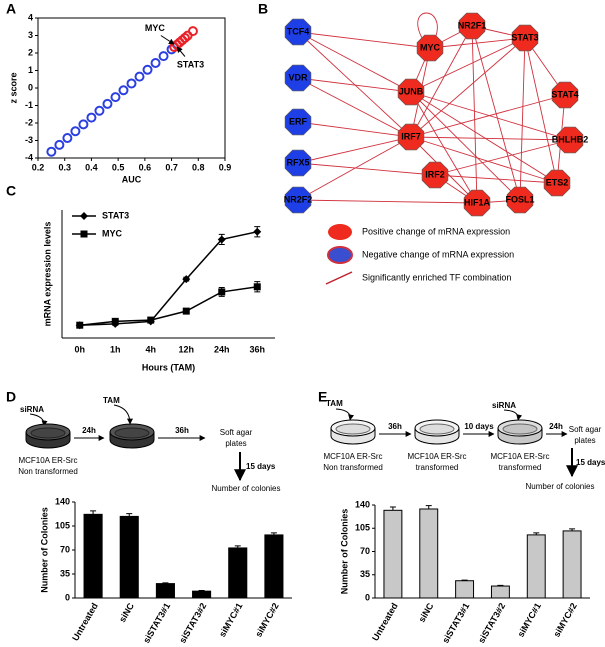 The width and height of the screenshot is (605, 647). What do you see at coordinates (91, 167) in the screenshot?
I see `x-tick-label: 0.4` at bounding box center [91, 167].